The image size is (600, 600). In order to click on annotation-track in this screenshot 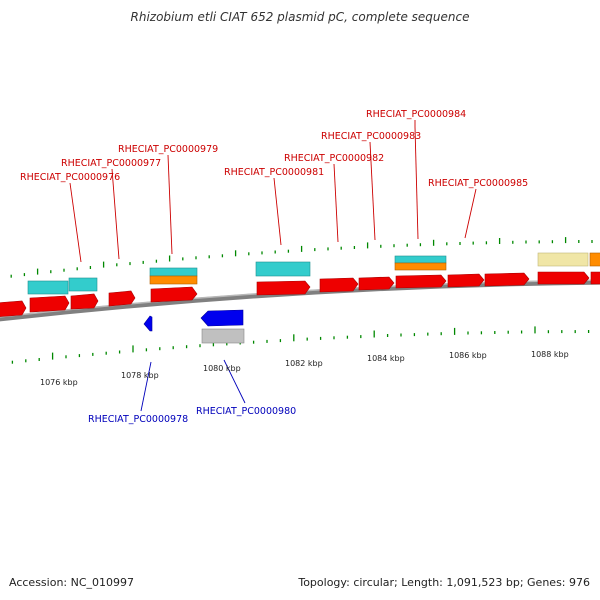, I will do `click(313, 273)`.